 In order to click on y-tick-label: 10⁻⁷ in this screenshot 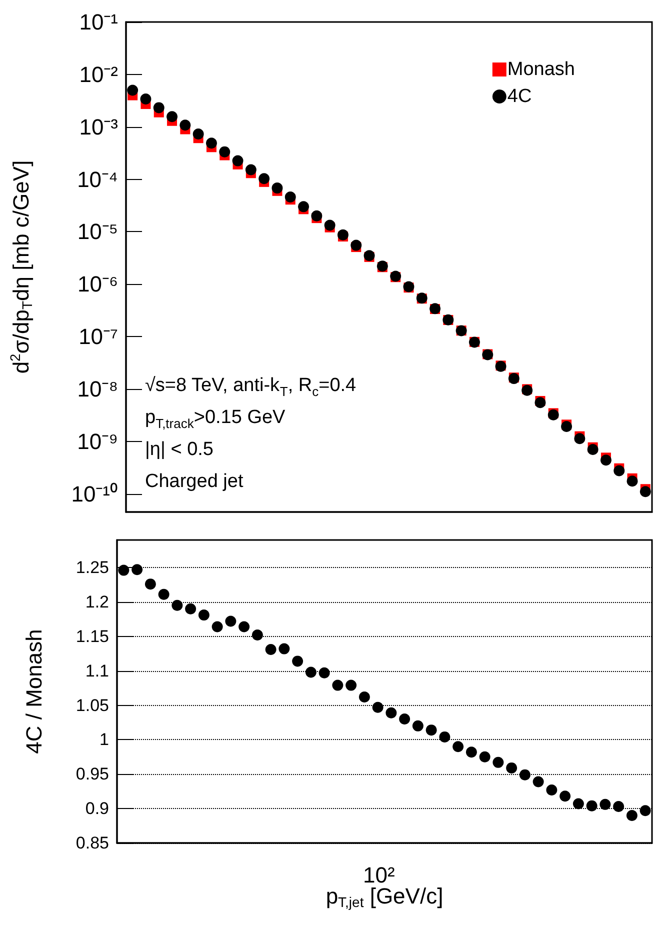, I will do `click(98, 337)`.